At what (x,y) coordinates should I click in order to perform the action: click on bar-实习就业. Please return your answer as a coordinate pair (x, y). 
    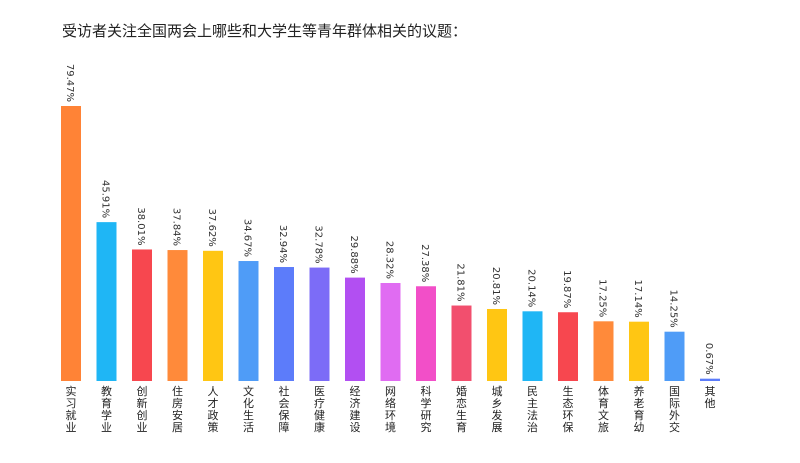
    Looking at the image, I should click on (71, 243).